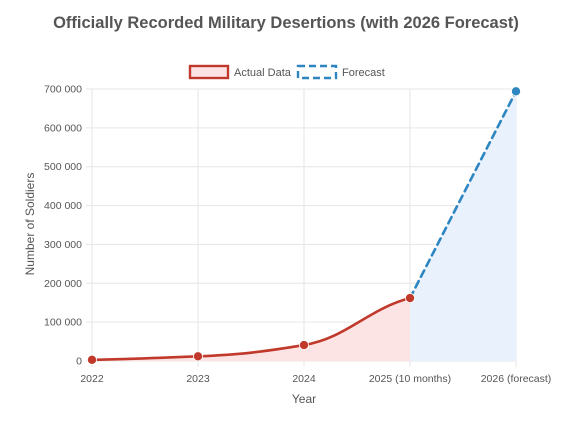  I want to click on forecast-area-fill, so click(463, 226).